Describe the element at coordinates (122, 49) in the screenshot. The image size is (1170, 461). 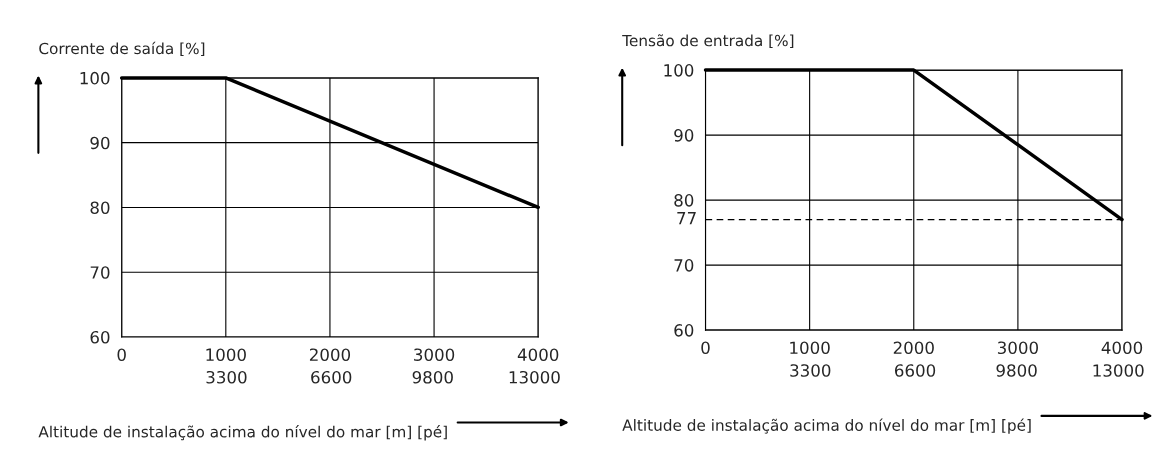
I see `y-axis-title: Corrente de saída [%]` at that location.